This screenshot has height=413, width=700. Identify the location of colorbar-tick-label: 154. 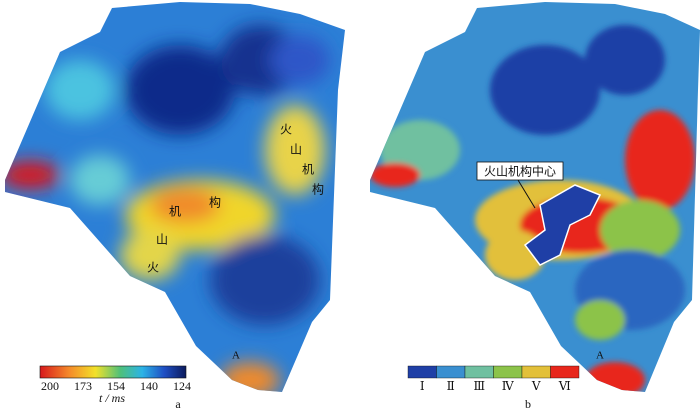
(116, 386).